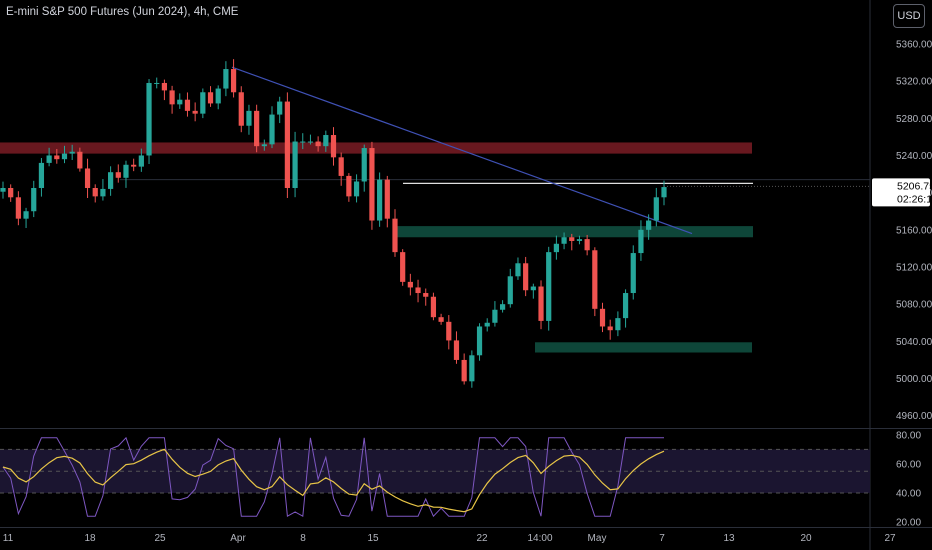 Image resolution: width=932 pixels, height=550 pixels. What do you see at coordinates (373, 538) in the screenshot?
I see `time-axis-label: 15` at bounding box center [373, 538].